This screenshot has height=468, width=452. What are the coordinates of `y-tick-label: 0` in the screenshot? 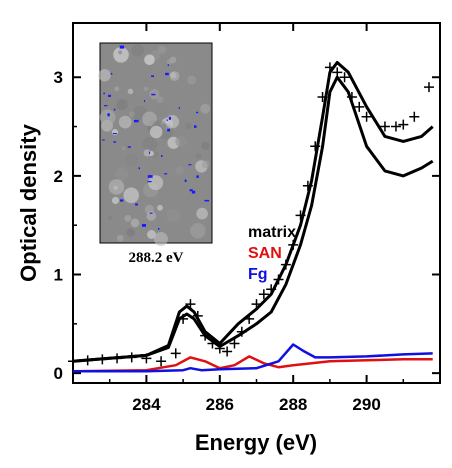 It's located at (58, 373).